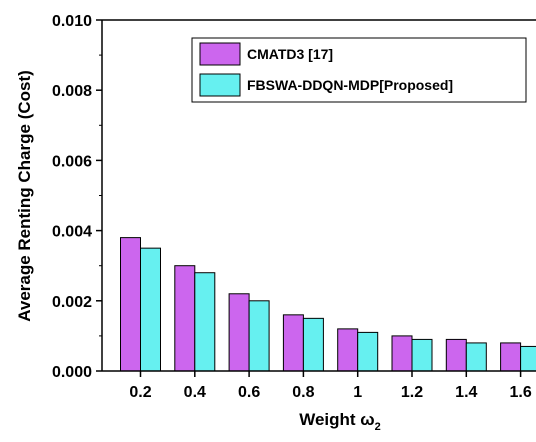 This screenshot has width=536, height=442. I want to click on bar-fbswa-1.4, so click(476, 357).